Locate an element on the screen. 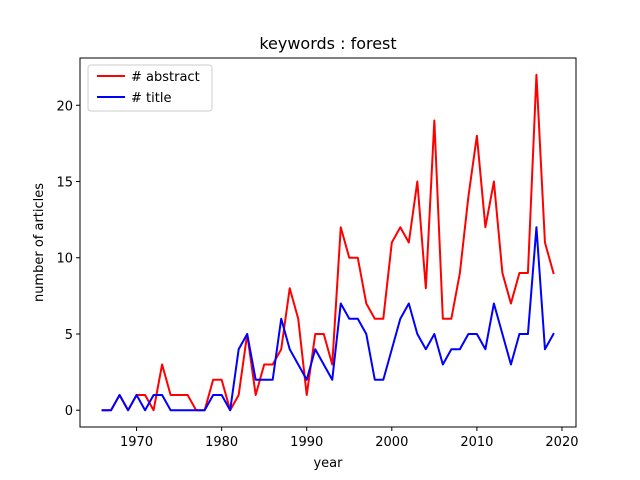 This screenshot has height=480, width=640. y-axis: 0 5 10 15 20 is located at coordinates (68, 259).